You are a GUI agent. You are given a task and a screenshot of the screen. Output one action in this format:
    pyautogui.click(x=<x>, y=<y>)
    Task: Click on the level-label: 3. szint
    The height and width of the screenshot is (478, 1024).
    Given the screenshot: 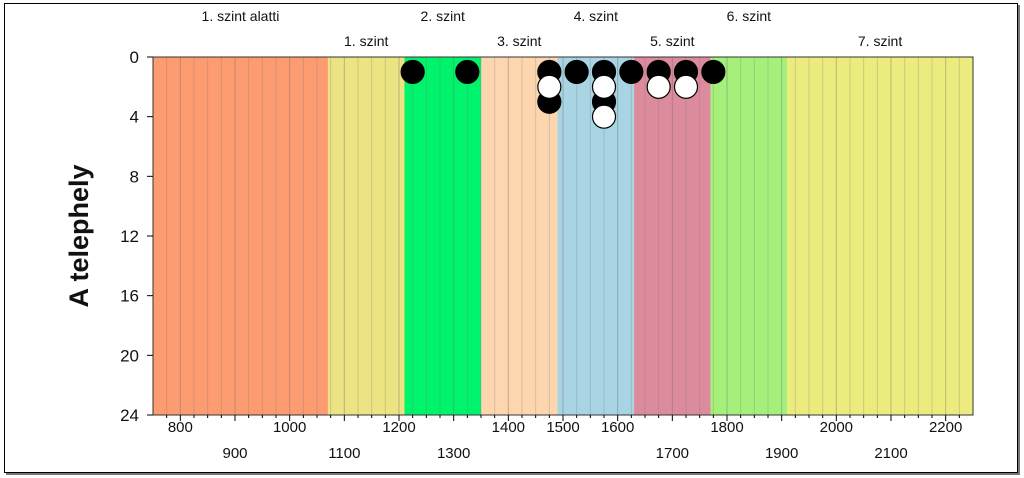 What is the action you would take?
    pyautogui.click(x=519, y=41)
    